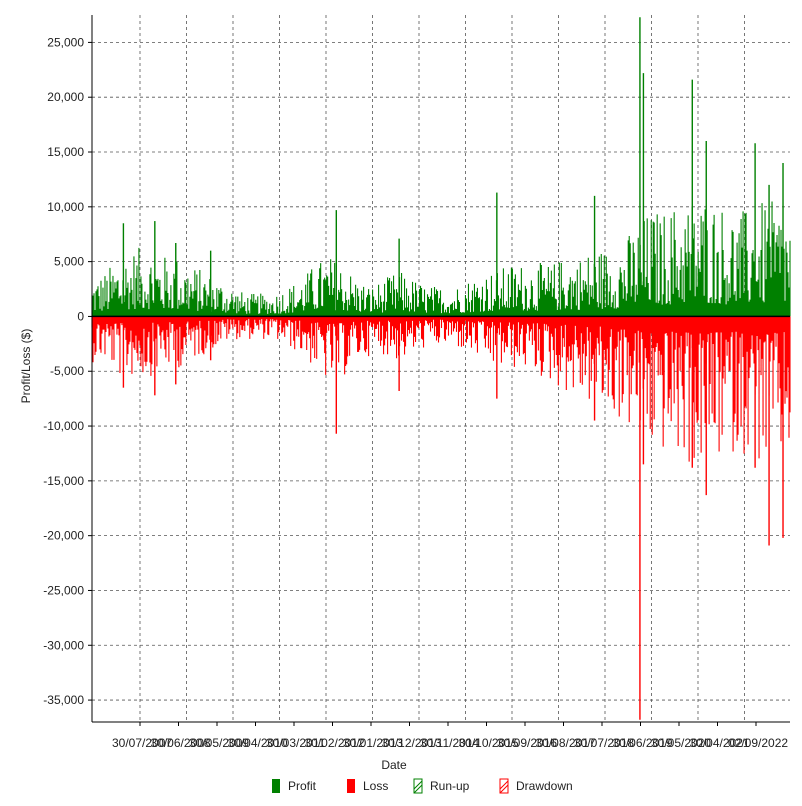  I want to click on y-tick-label: 10,000, so click(65, 207).